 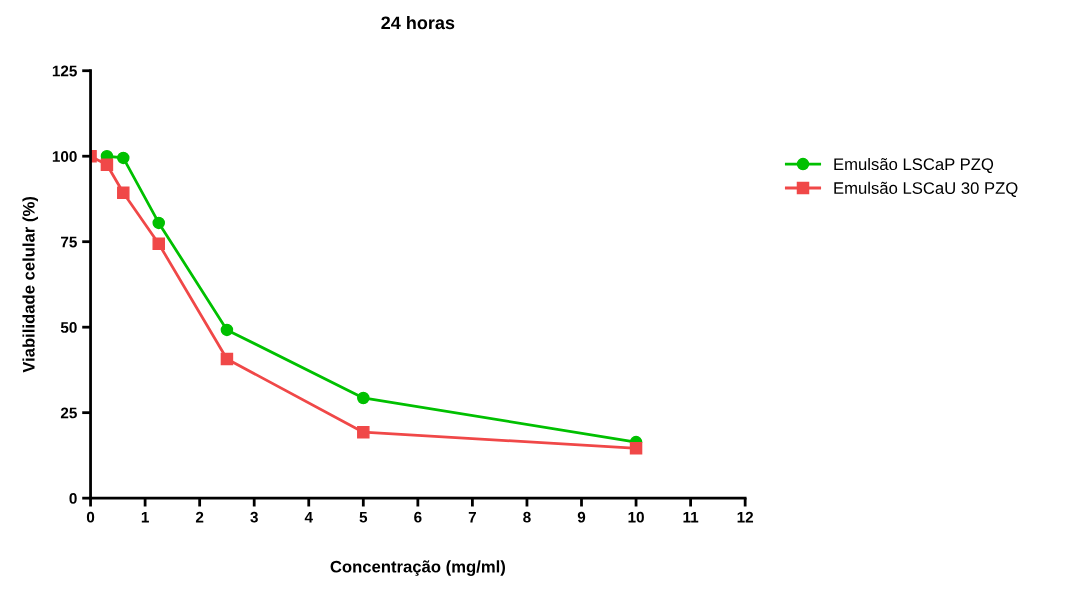 I want to click on y-tick-label: 0, so click(x=73, y=498).